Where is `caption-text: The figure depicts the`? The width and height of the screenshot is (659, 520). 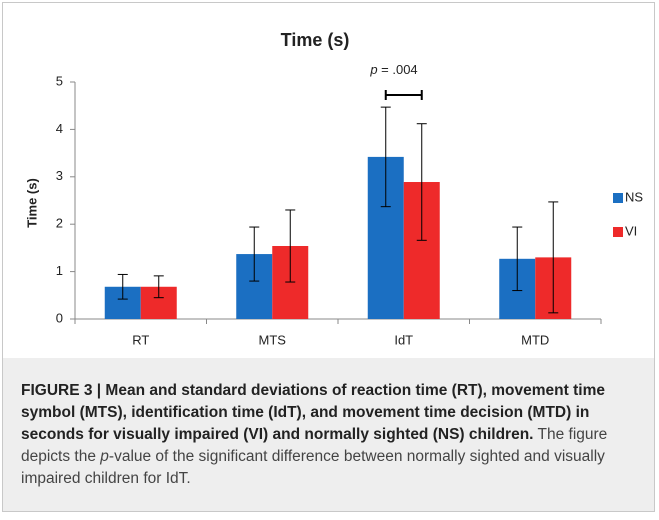 caption-text: The figure depicts the is located at coordinates (314, 445).